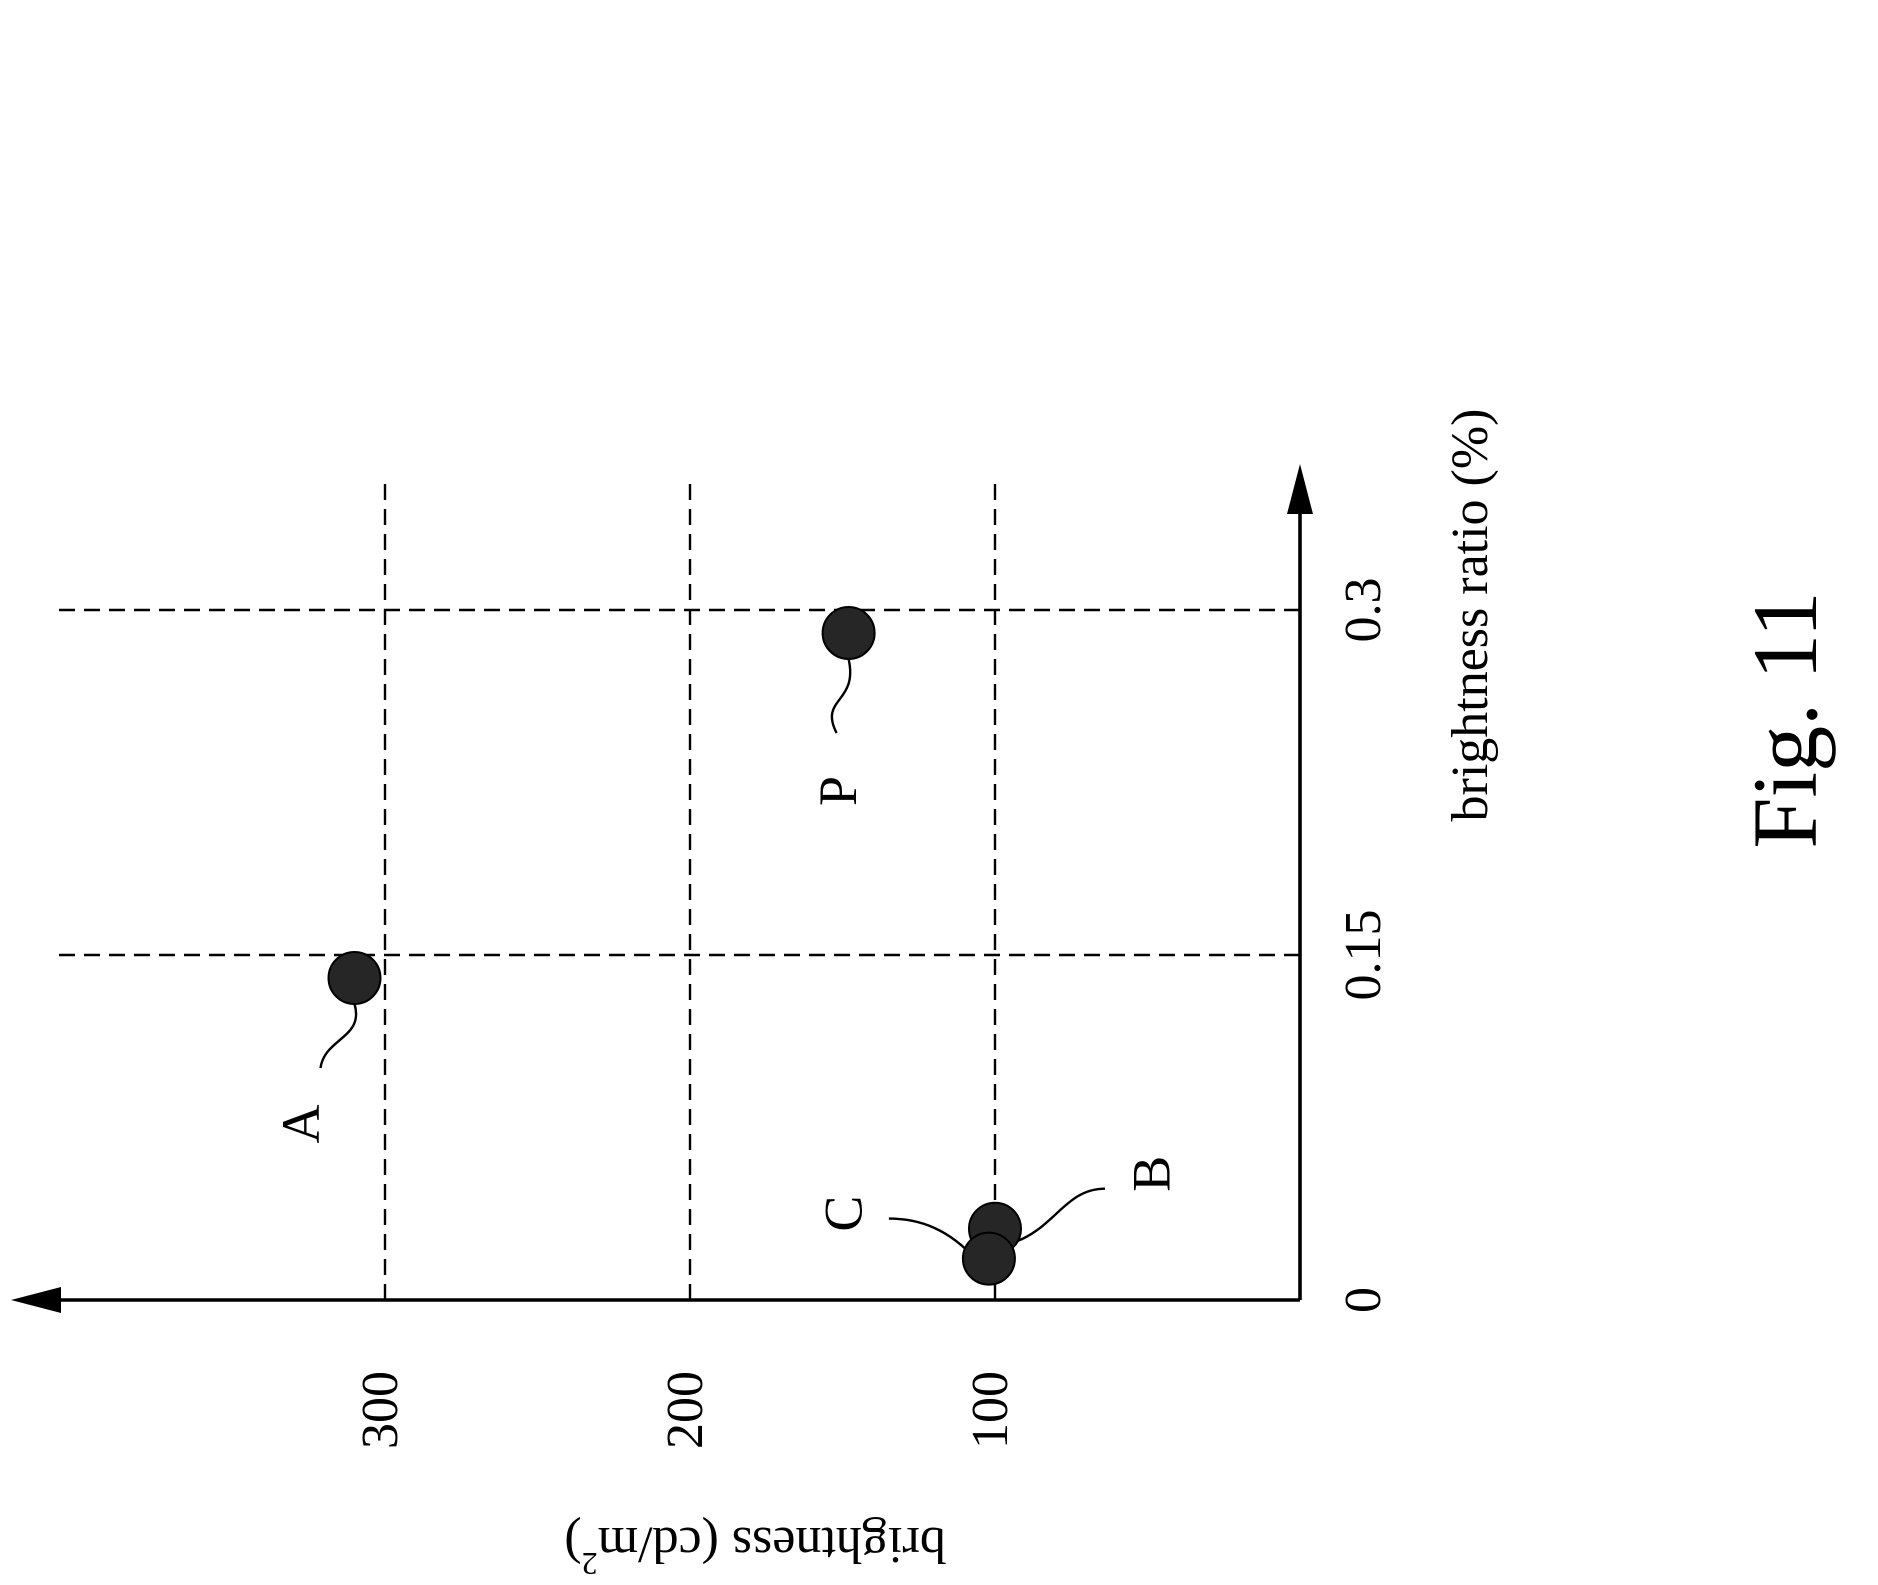  I want to click on x-axis-arrow-icon, so click(1300, 489).